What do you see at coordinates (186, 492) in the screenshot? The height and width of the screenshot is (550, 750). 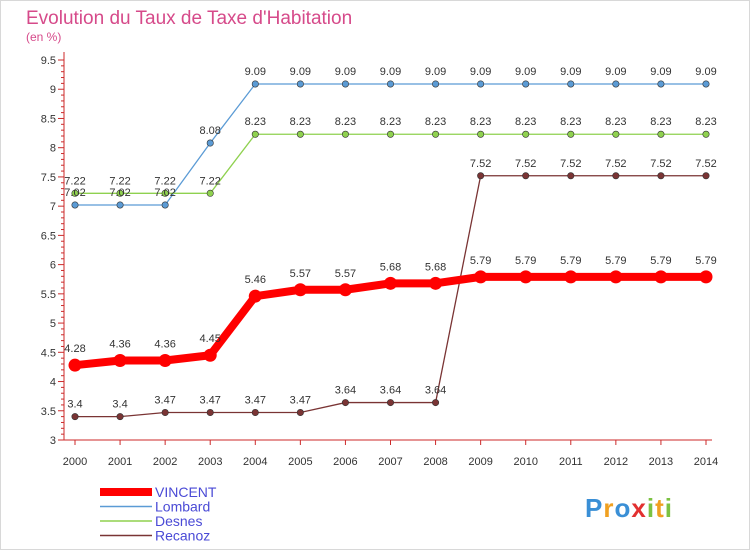 I see `legend-label: VINCENT` at bounding box center [186, 492].